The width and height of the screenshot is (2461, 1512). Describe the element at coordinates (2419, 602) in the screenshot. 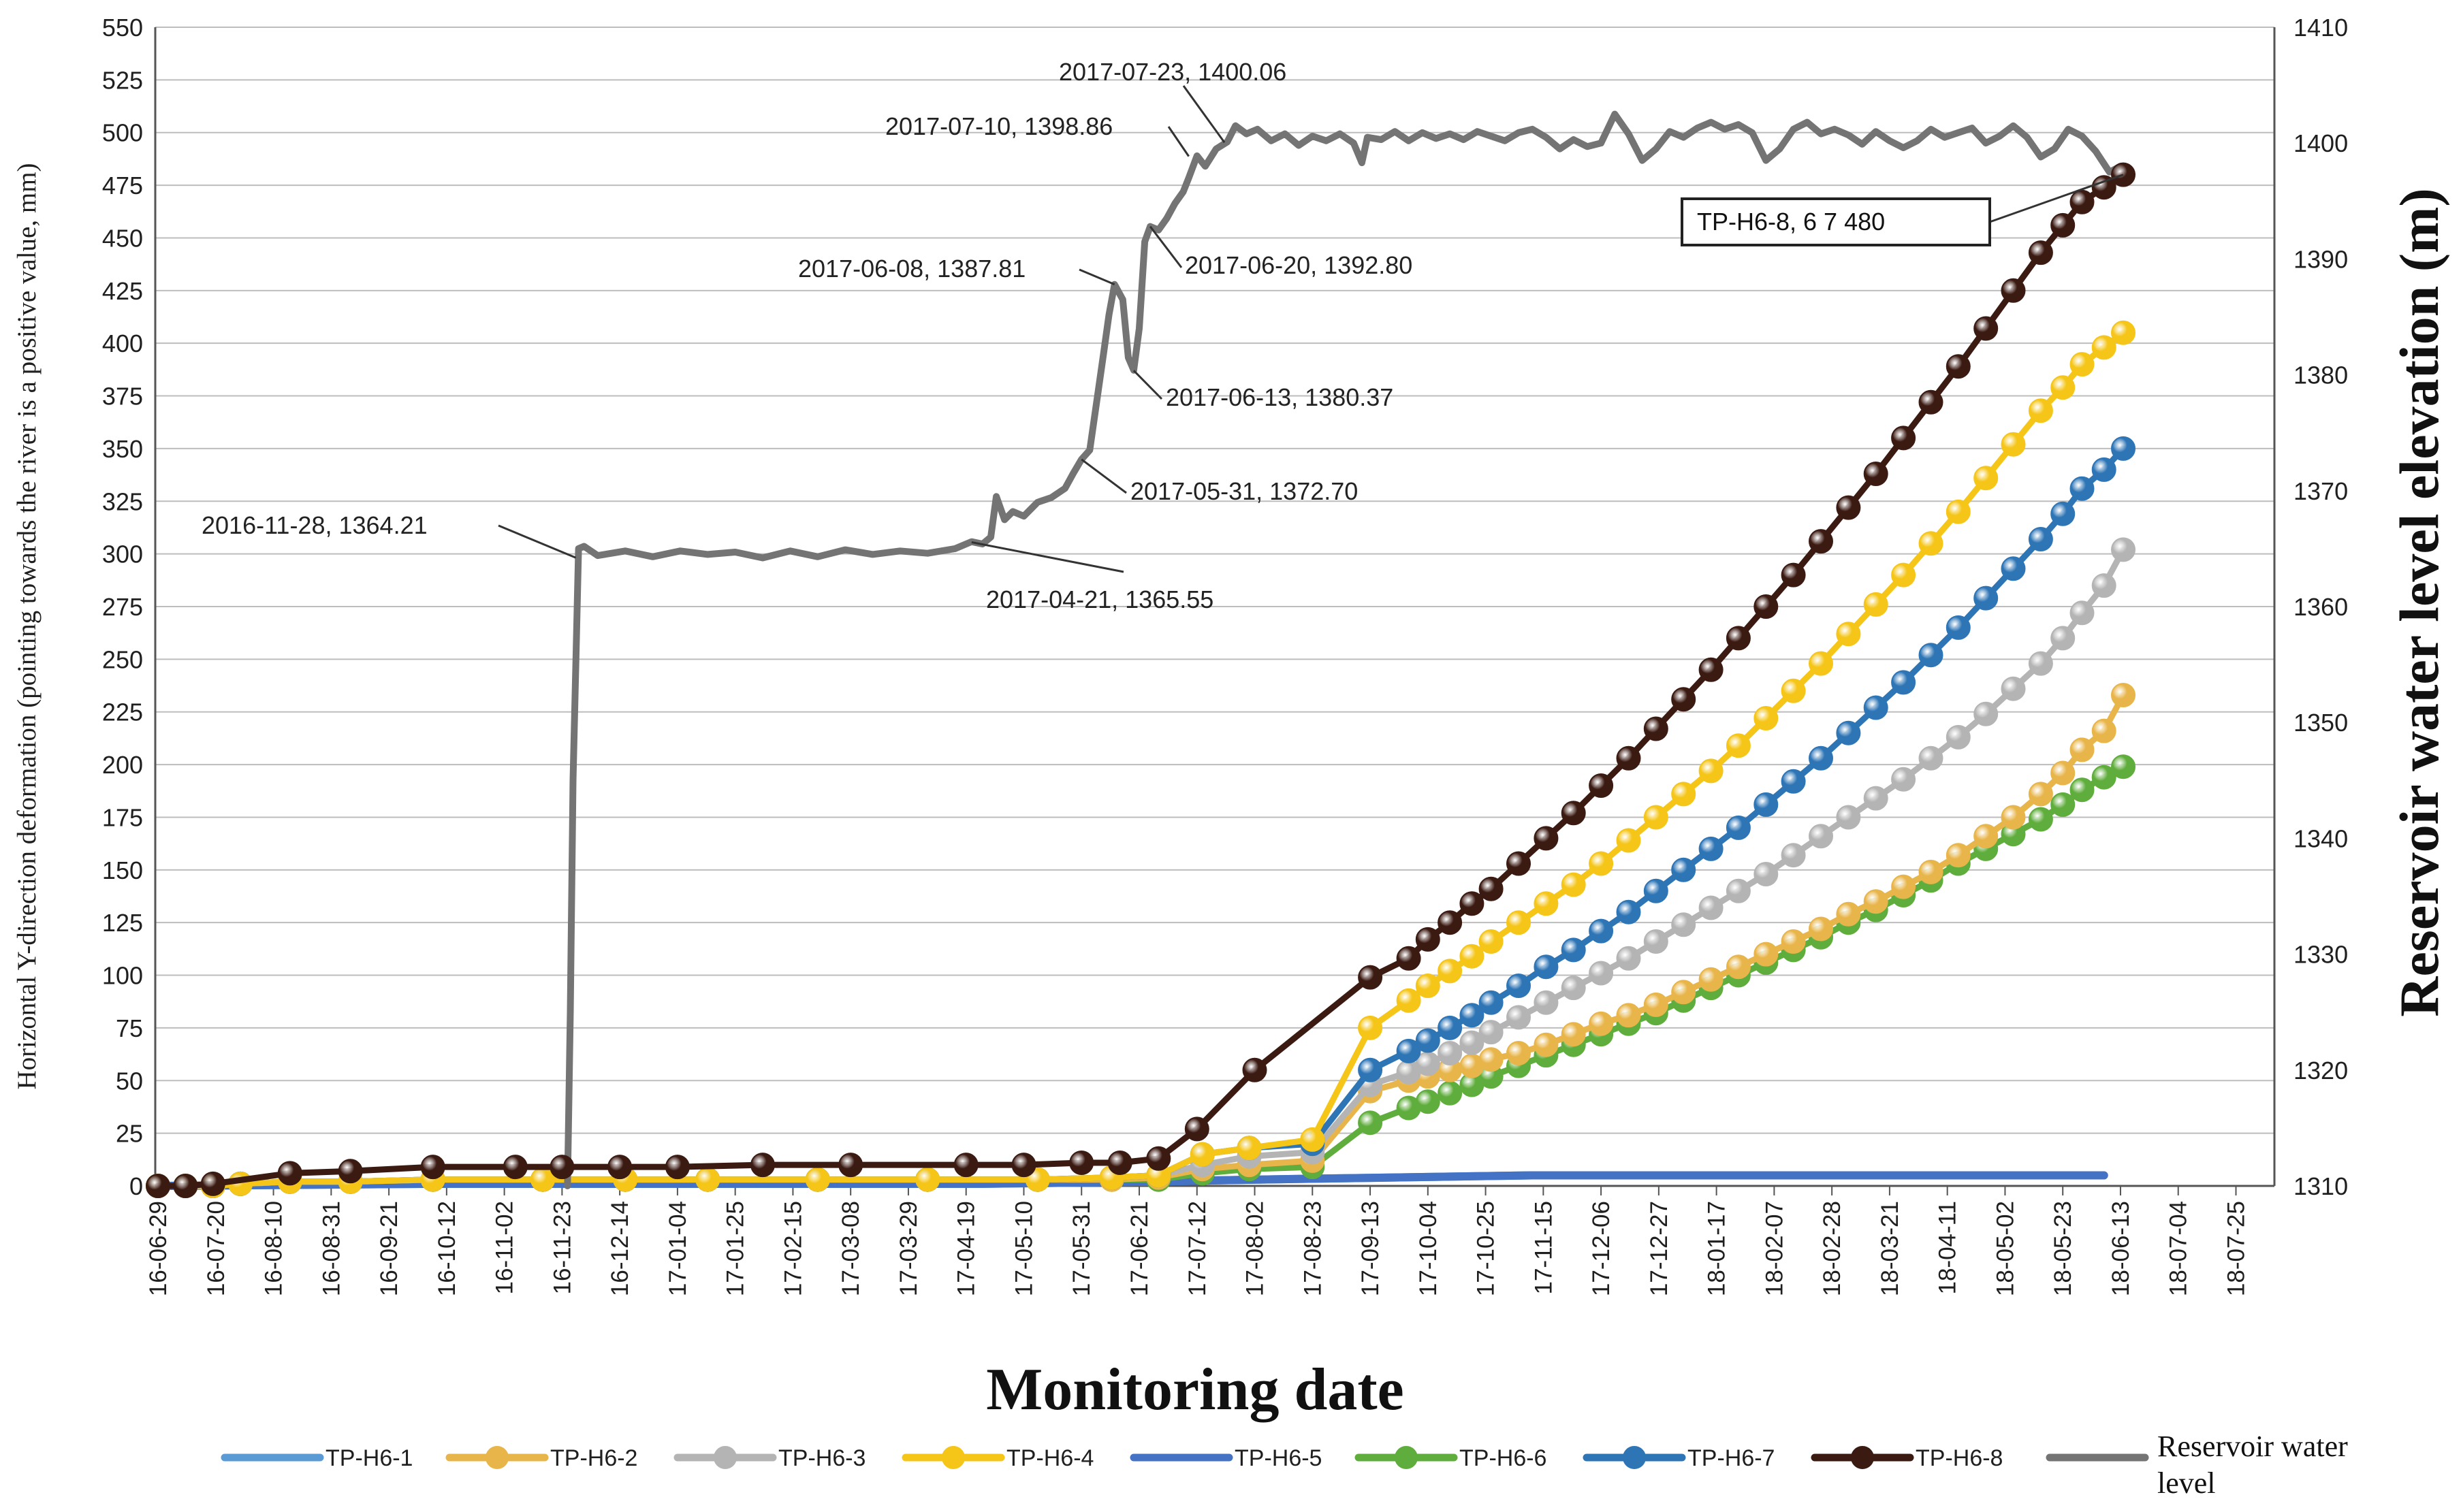

I see `right-axis-label: Reservoir water level elevation (m)` at that location.